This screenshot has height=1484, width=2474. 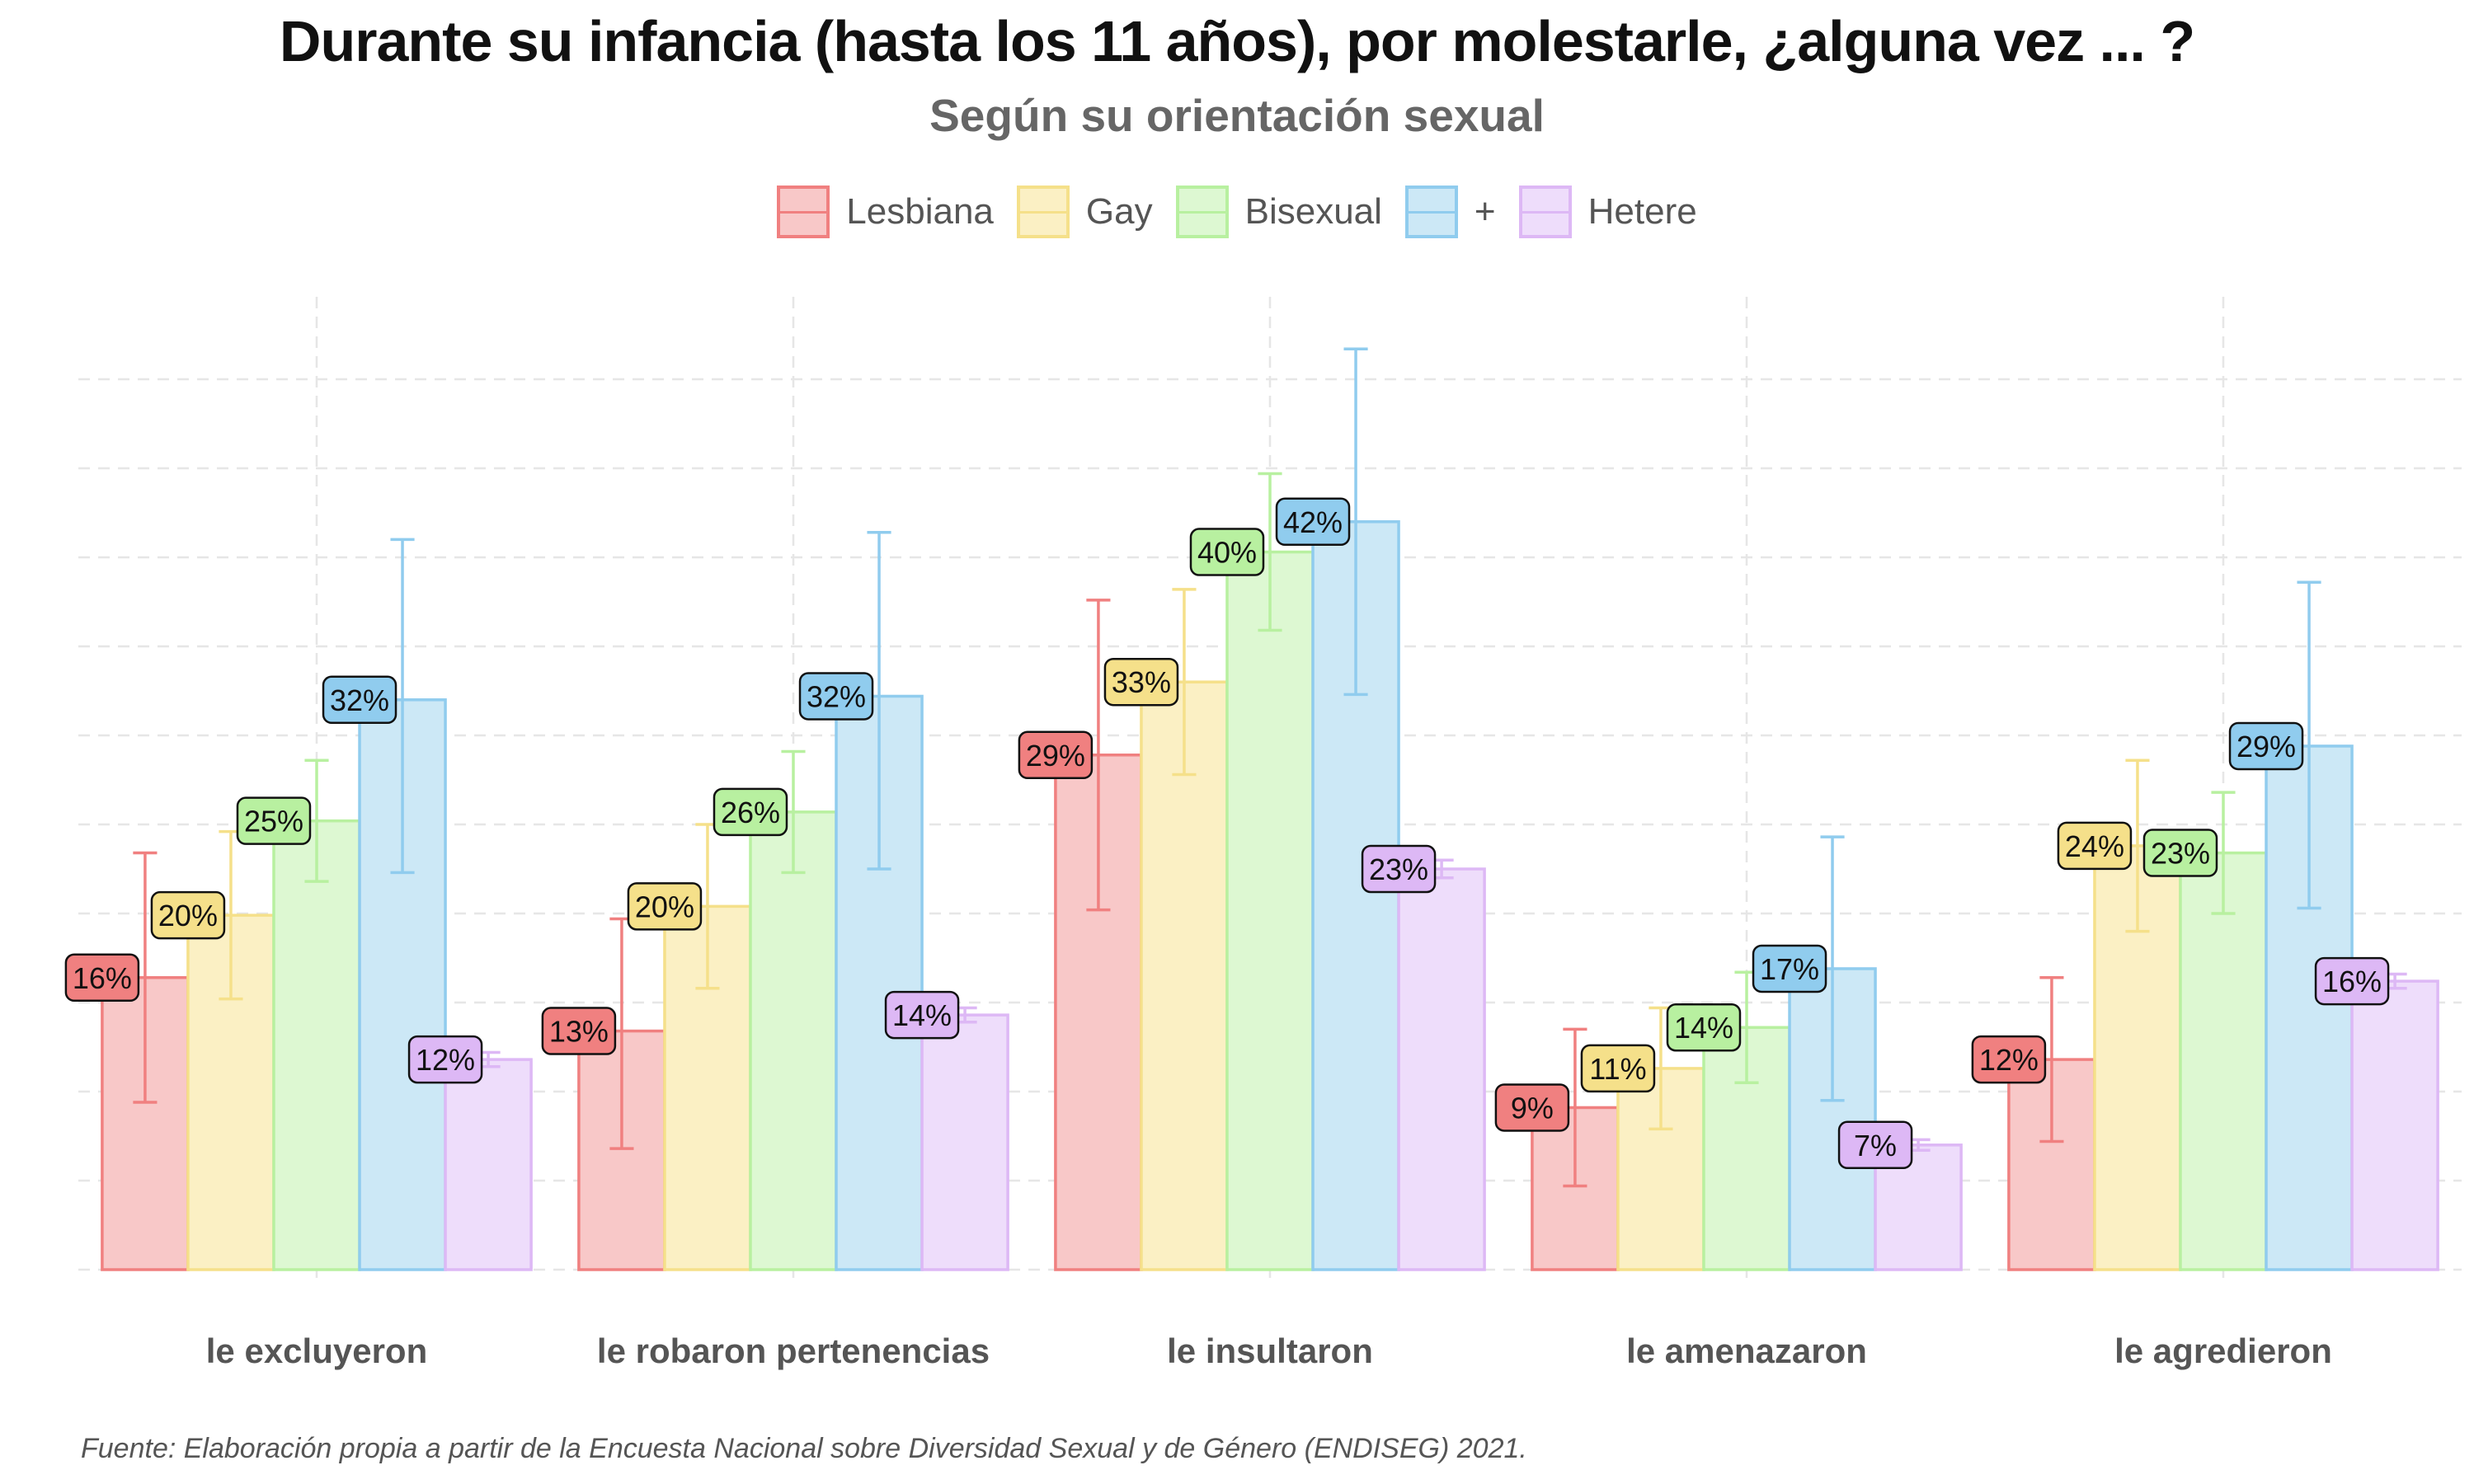 What do you see at coordinates (1237, 115) in the screenshot?
I see `chart-subtitle: Según su orientación sexual` at bounding box center [1237, 115].